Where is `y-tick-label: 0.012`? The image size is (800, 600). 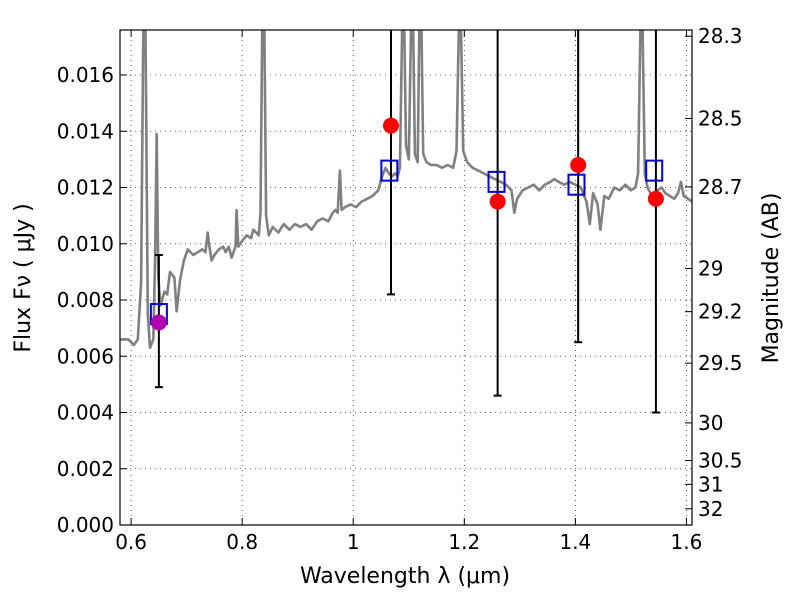 y-tick-label: 0.012 is located at coordinates (85, 188).